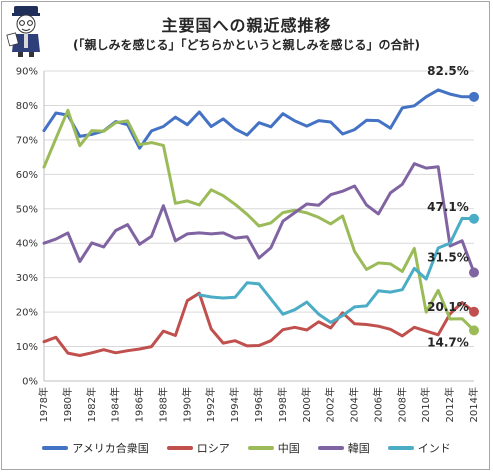 The image size is (493, 473). I want to click on y-tick-label: 10%, so click(27, 347).